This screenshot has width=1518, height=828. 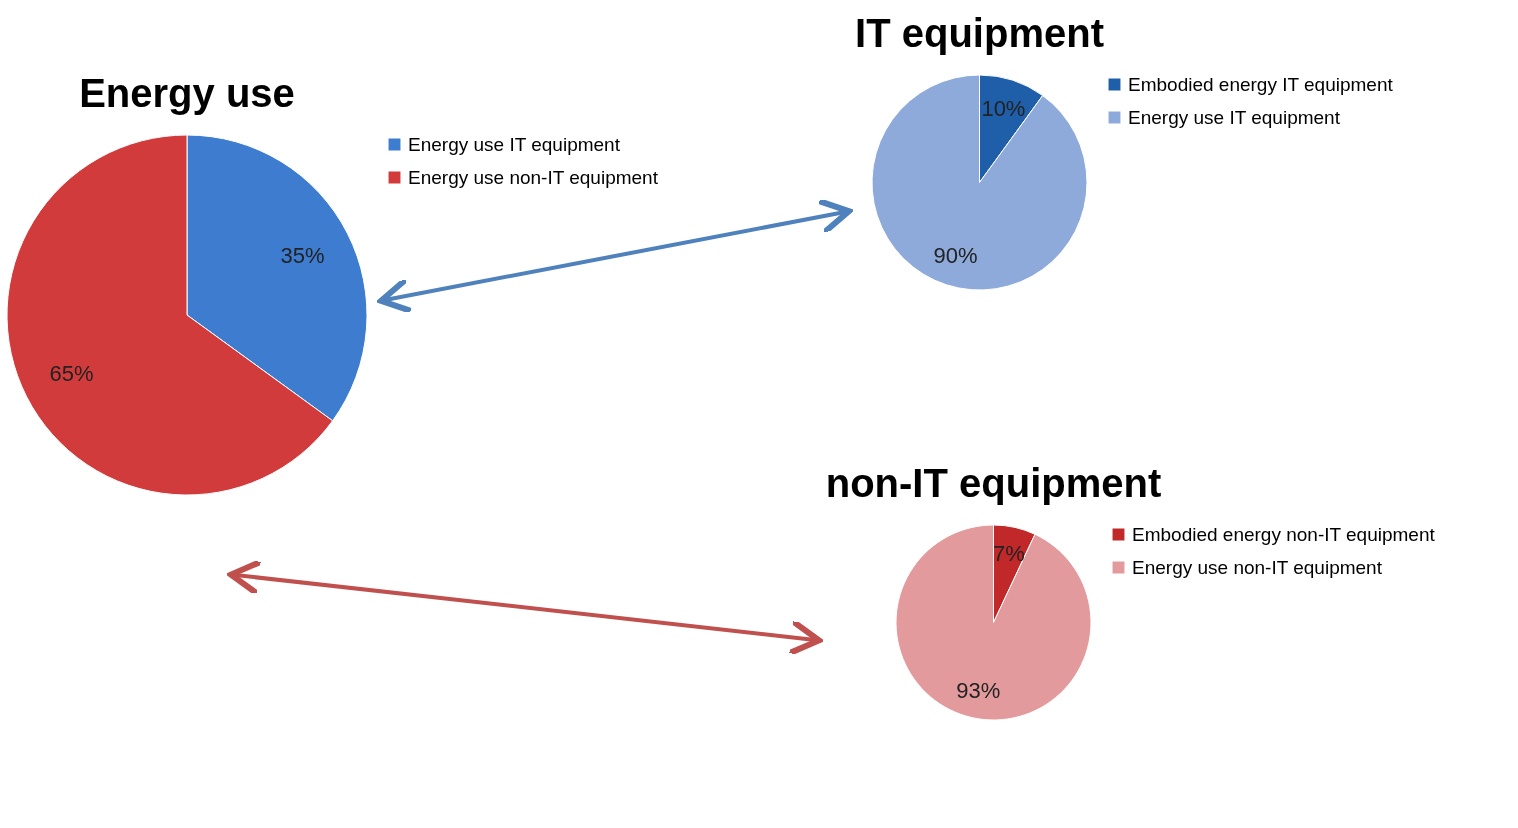 What do you see at coordinates (71, 373) in the screenshot?
I see `data-label: 65%` at bounding box center [71, 373].